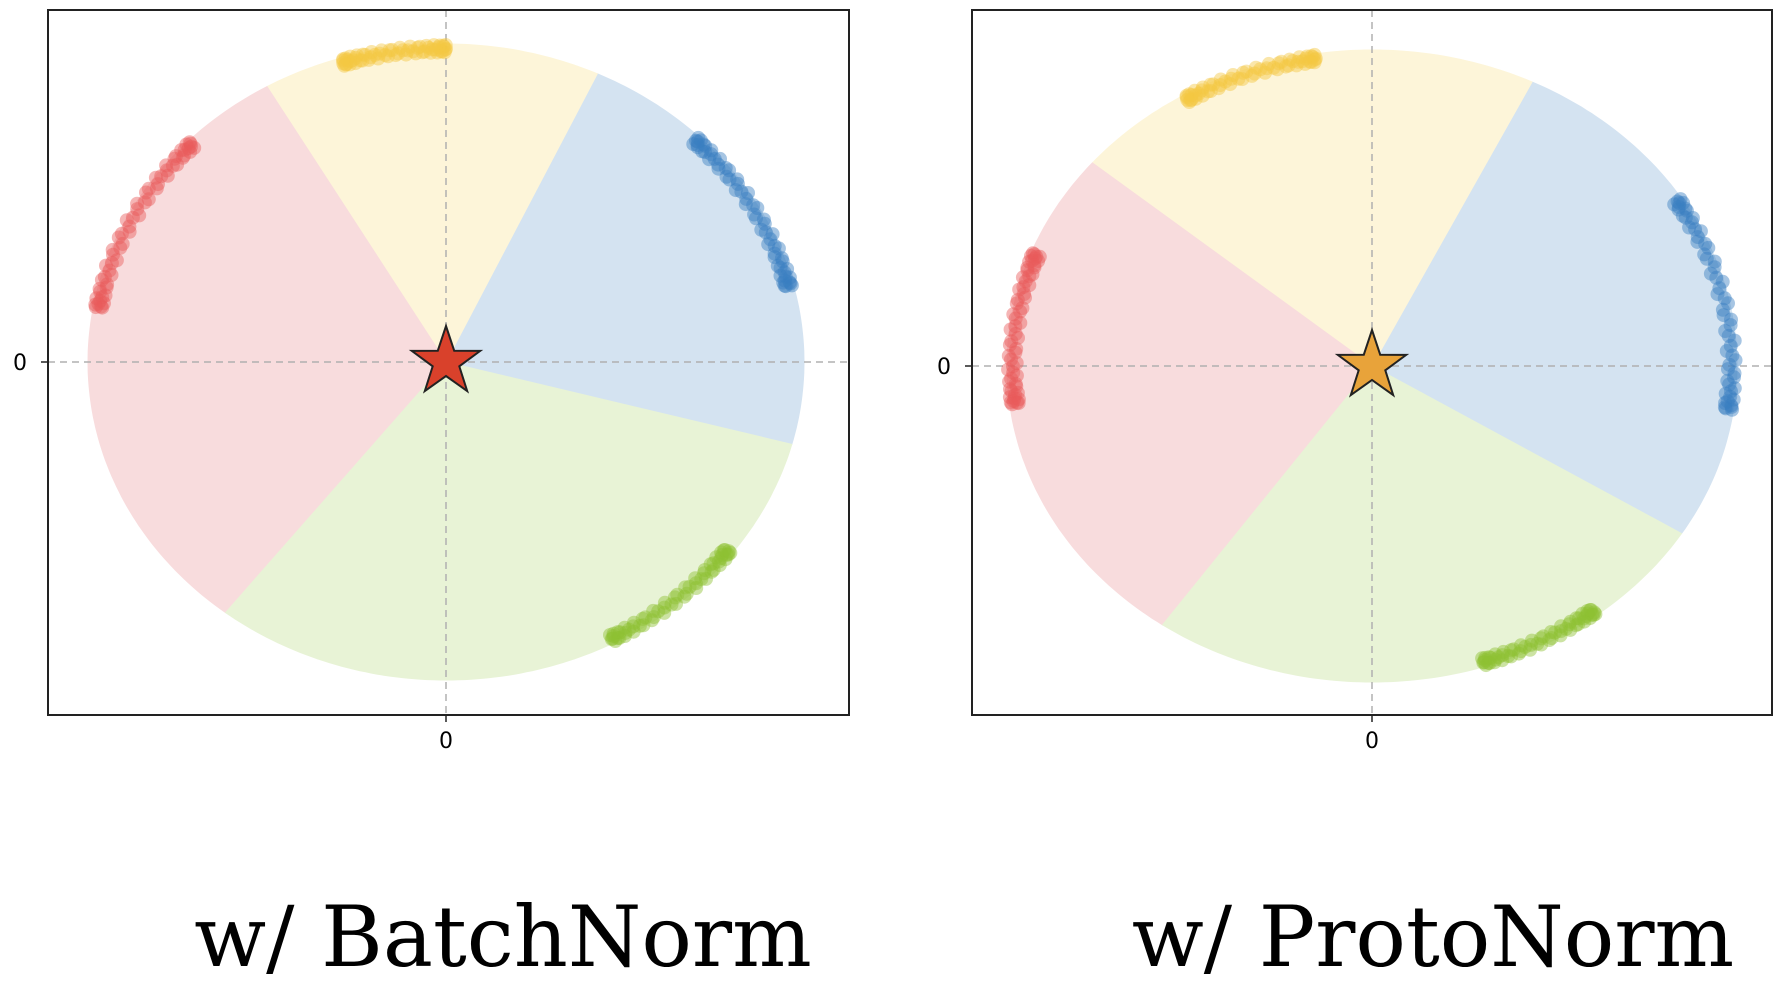  What do you see at coordinates (1422, 524) in the screenshot?
I see `wedge-green` at bounding box center [1422, 524].